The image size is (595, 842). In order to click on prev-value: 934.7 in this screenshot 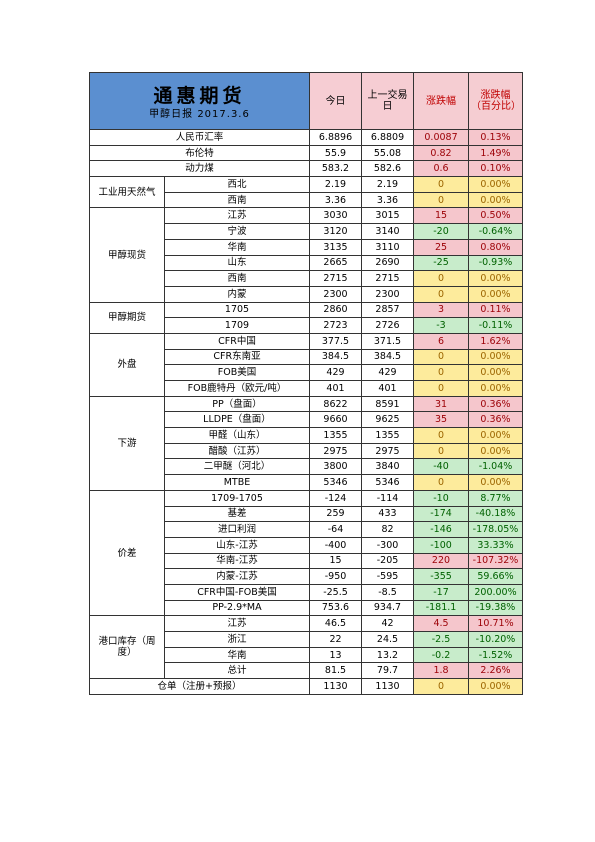, I will do `click(387, 608)`.